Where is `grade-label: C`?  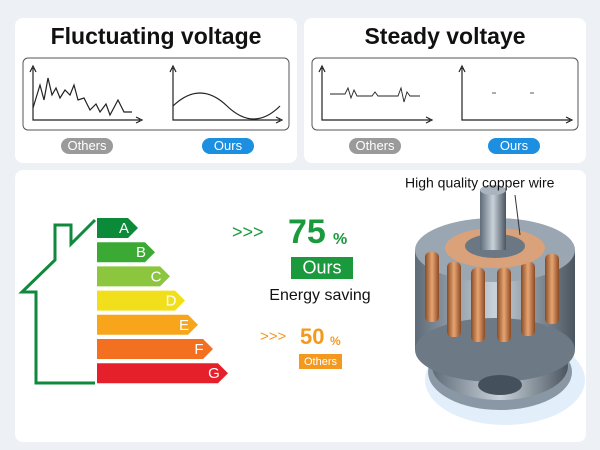
grade-label: C is located at coordinates (156, 276).